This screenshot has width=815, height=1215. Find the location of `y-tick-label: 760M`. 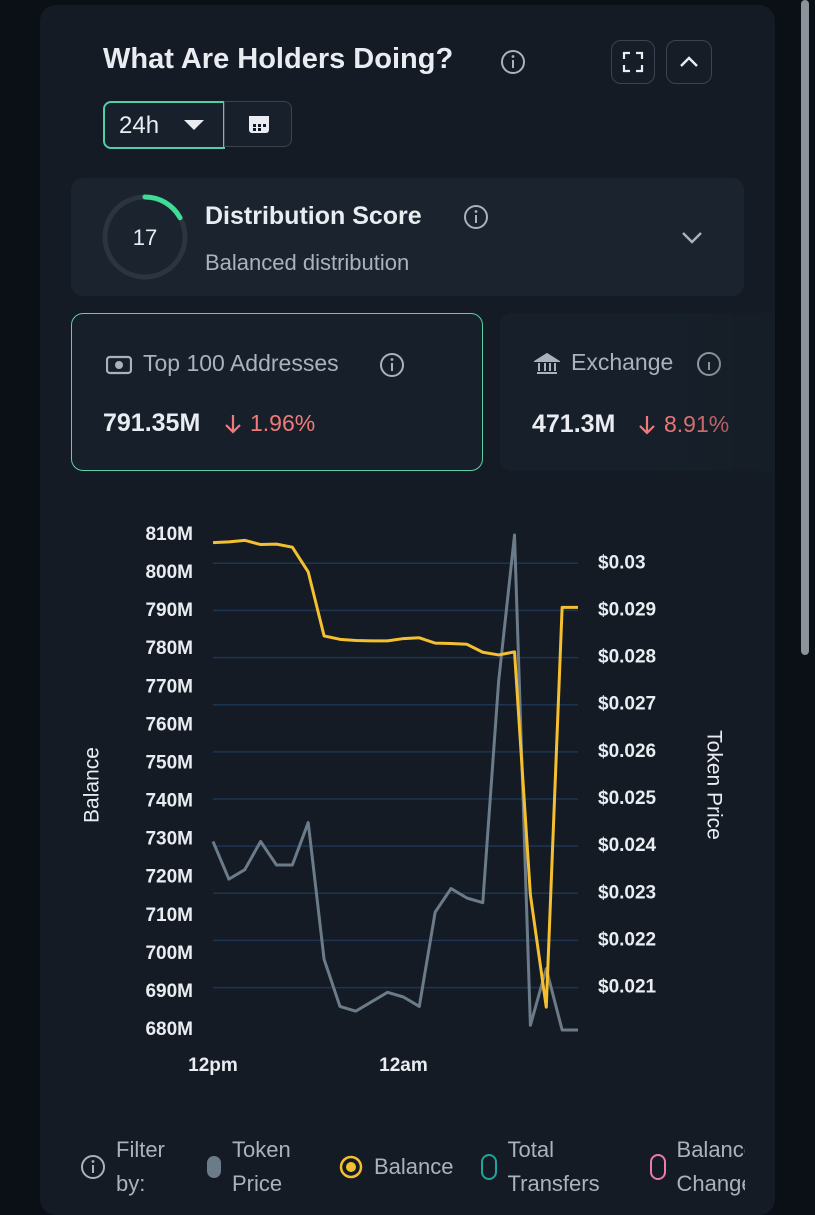

y-tick-label: 760M is located at coordinates (169, 724).